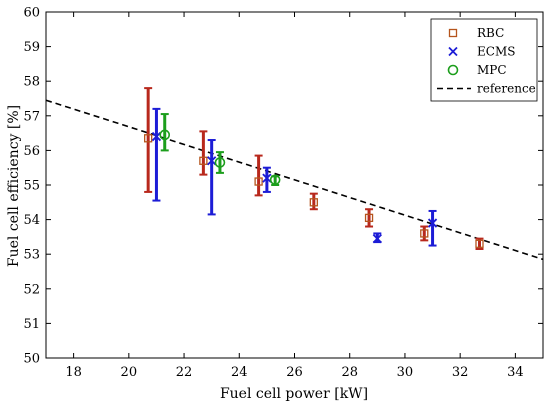 The width and height of the screenshot is (550, 414). Describe the element at coordinates (31, 289) in the screenshot. I see `y-tick-label: 52` at that location.